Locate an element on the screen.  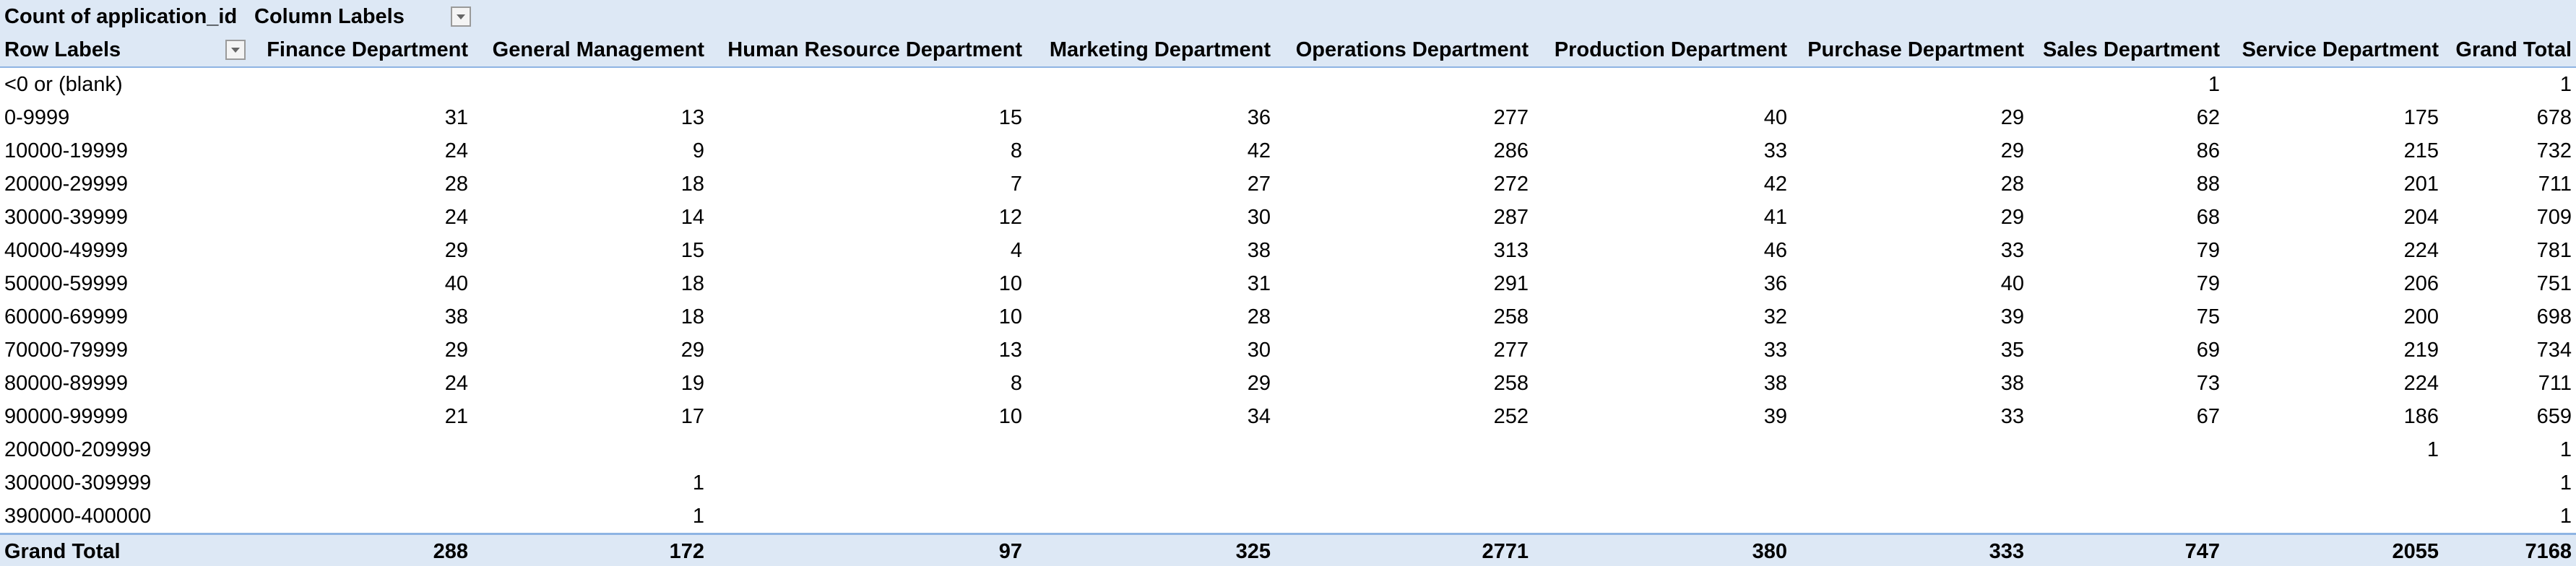
row-label: Row Labels is located at coordinates (63, 50).